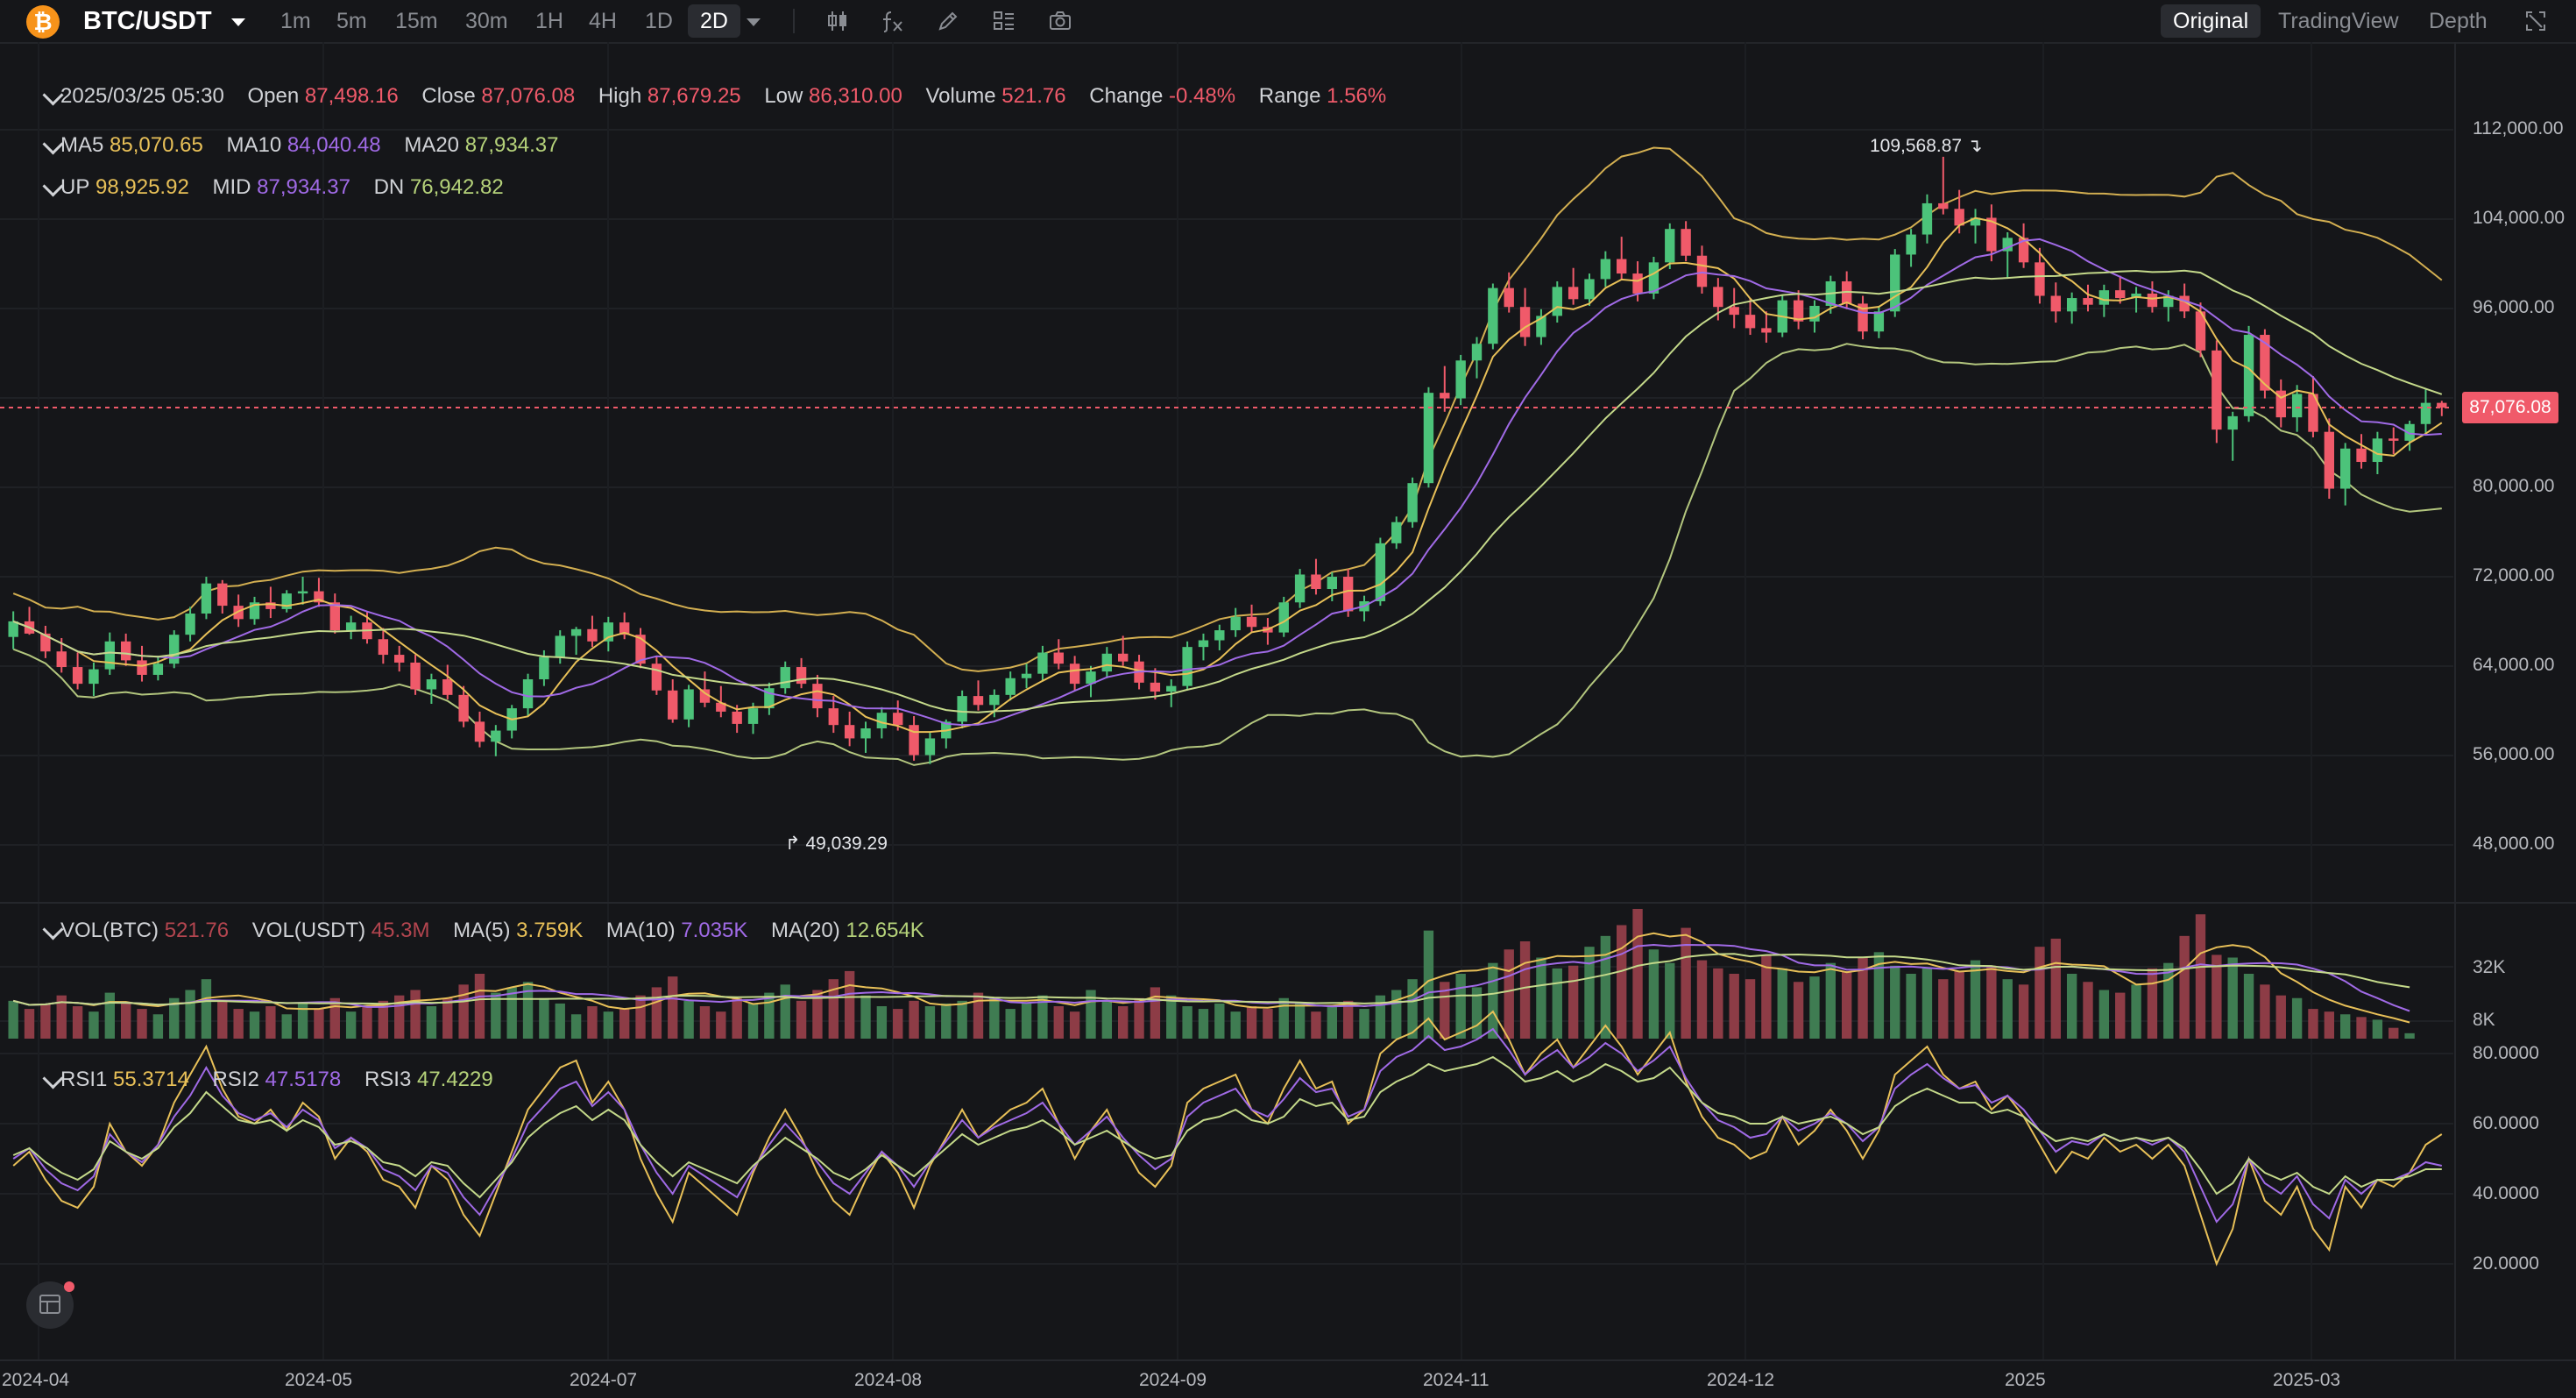 This screenshot has height=1398, width=2576. What do you see at coordinates (603, 21) in the screenshot?
I see `timeframe-4h: 4H` at bounding box center [603, 21].